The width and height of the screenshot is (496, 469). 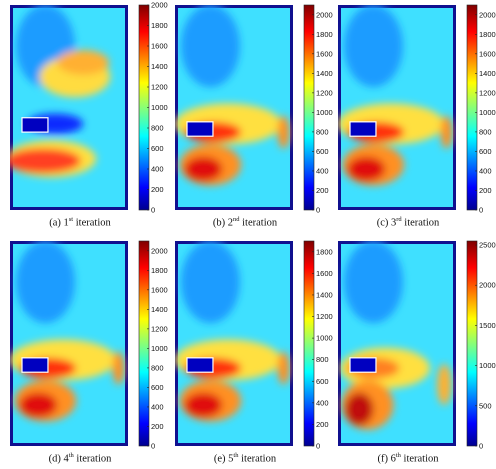 I want to click on caption-b-sup: nd, so click(x=236, y=219).